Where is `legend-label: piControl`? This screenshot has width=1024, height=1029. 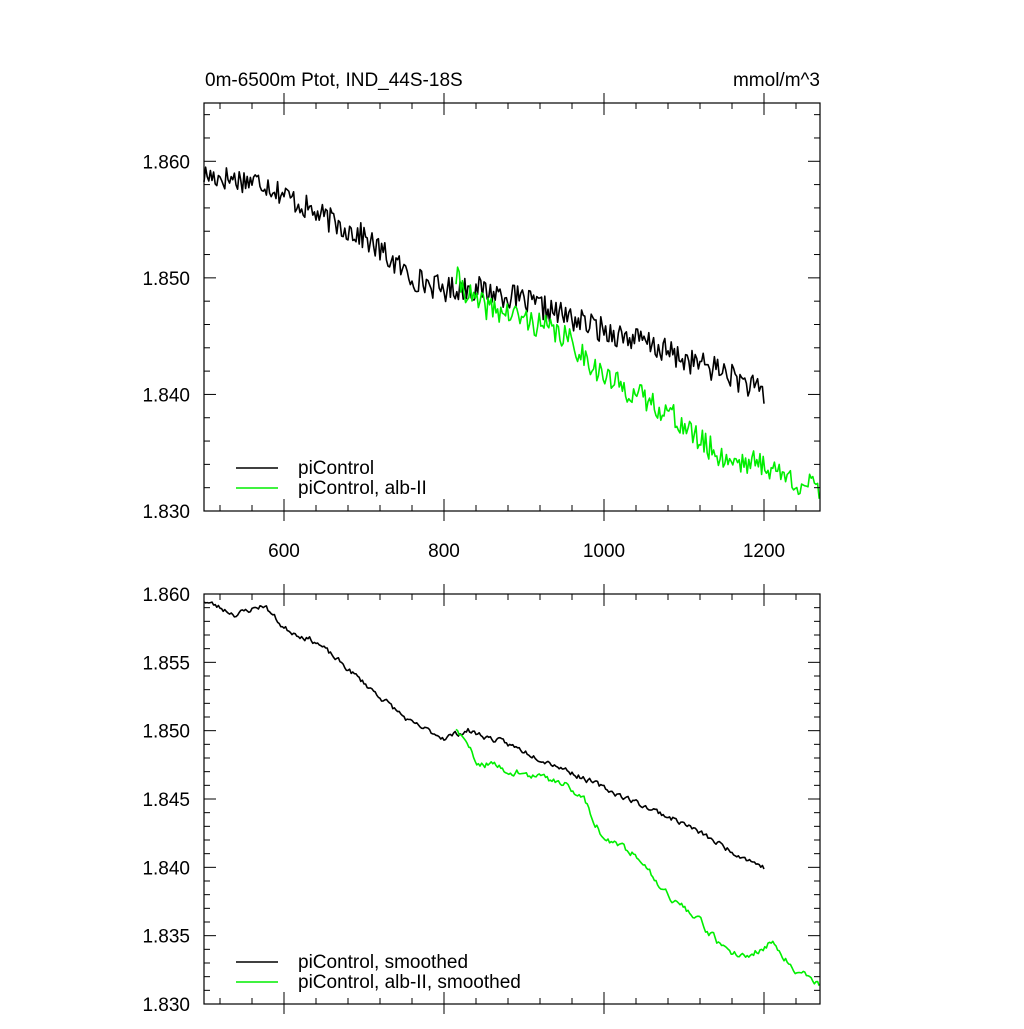
legend-label: piControl is located at coordinates (336, 468).